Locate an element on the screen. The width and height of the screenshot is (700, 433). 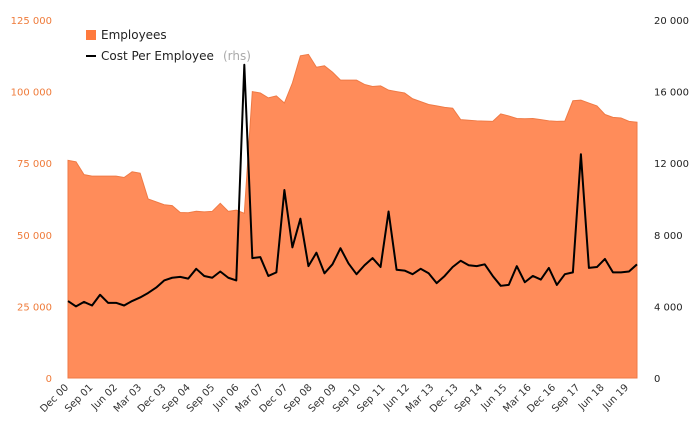
left-tick-label: 100 000 is located at coordinates (31, 93).